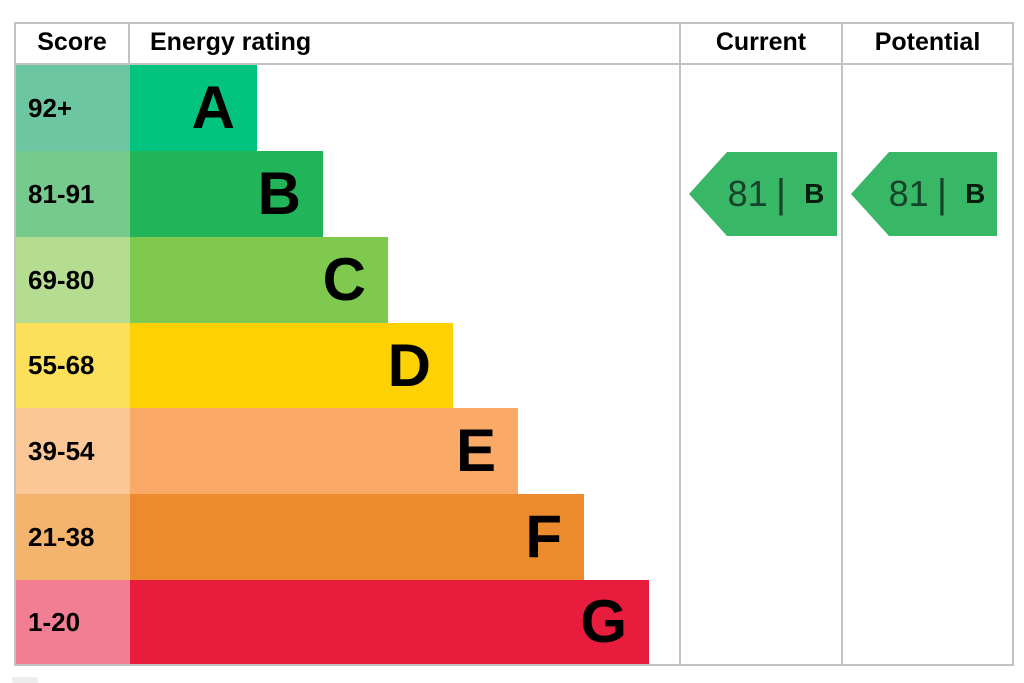 The height and width of the screenshot is (683, 1024). What do you see at coordinates (73, 365) in the screenshot?
I see `score-range-cell-d: 55-68` at bounding box center [73, 365].